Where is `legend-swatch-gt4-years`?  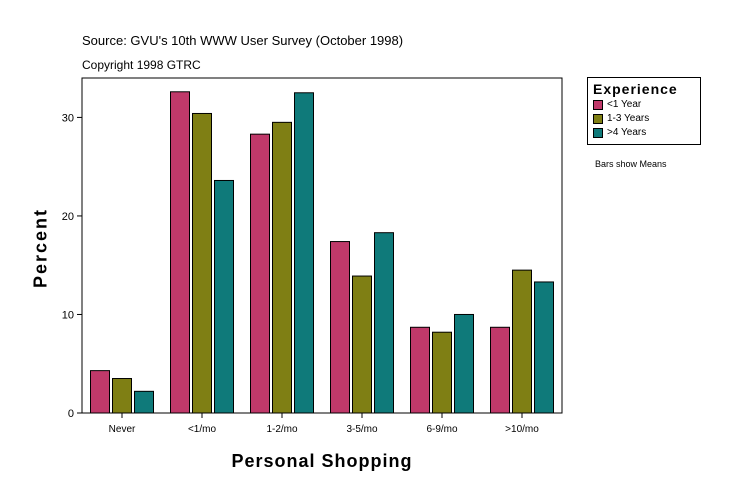 legend-swatch-gt4-years is located at coordinates (598, 133).